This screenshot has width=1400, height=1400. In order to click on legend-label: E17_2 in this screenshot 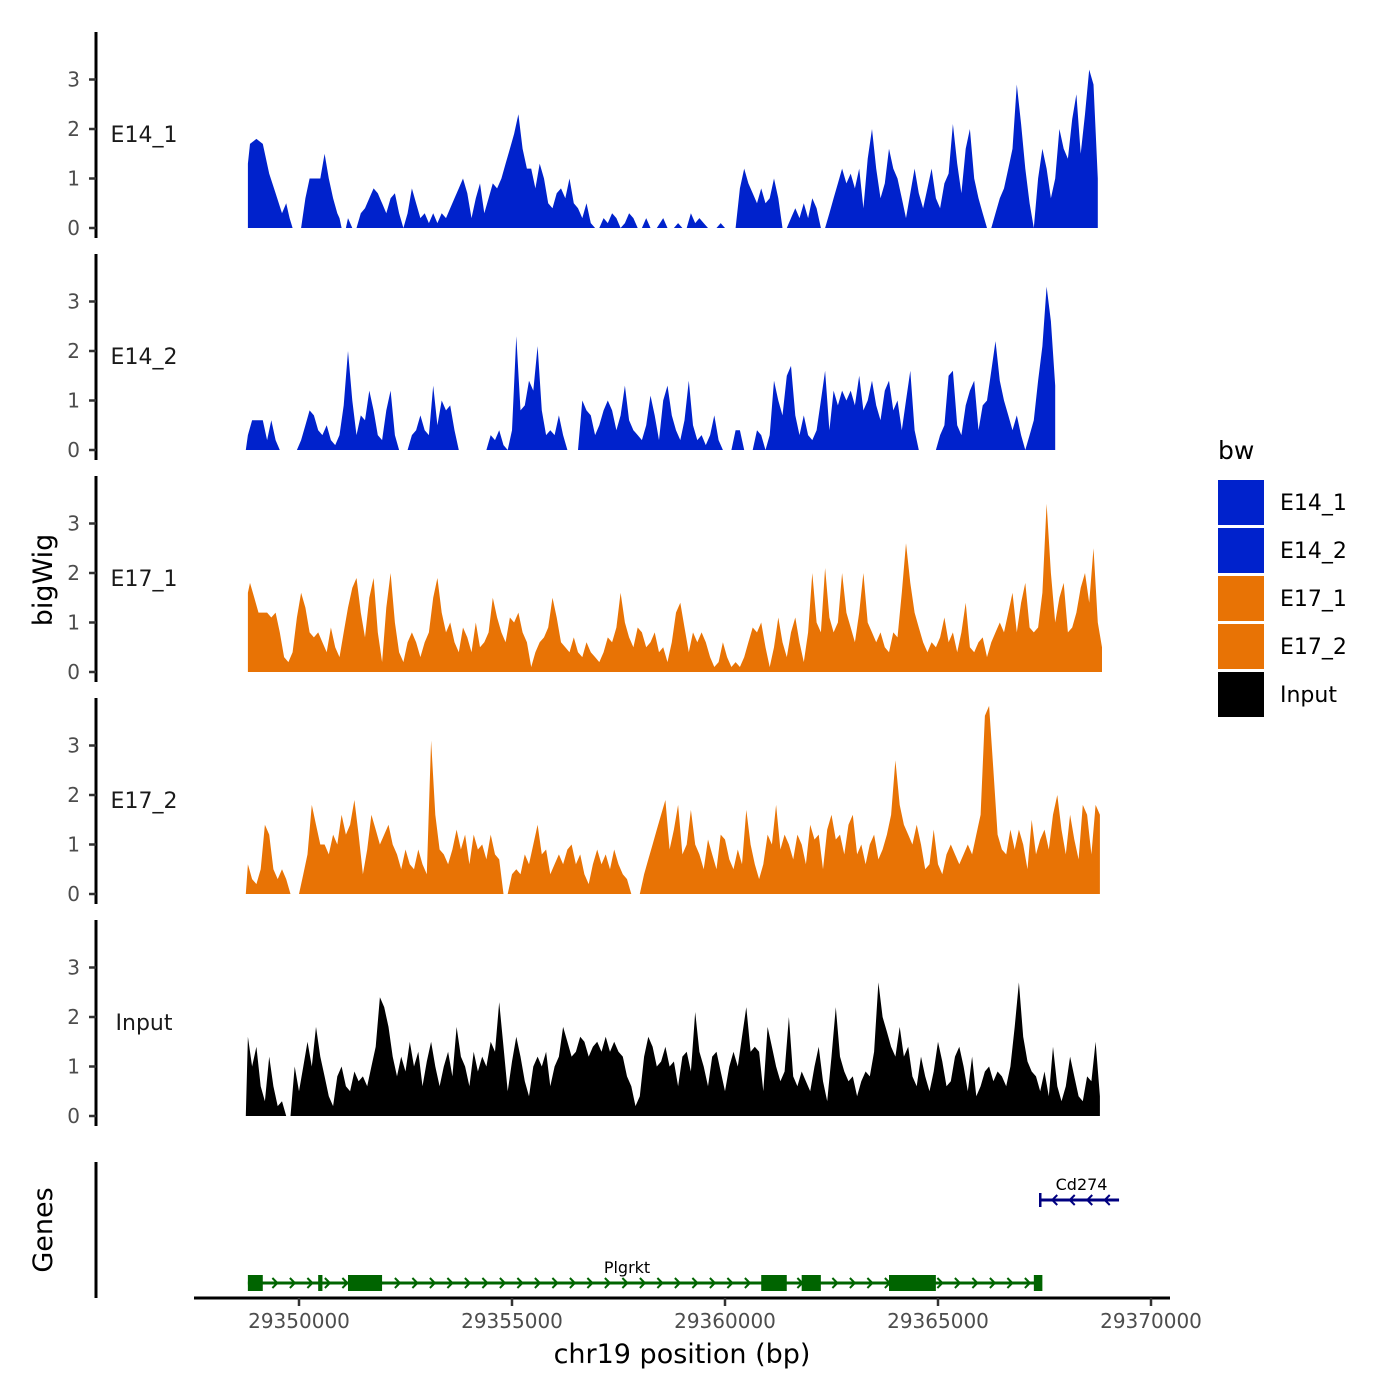, I will do `click(1313, 647)`.